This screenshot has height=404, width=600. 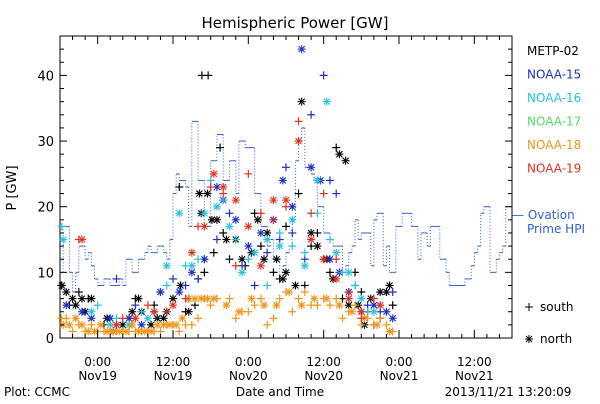 What do you see at coordinates (45, 208) in the screenshot?
I see `y-tick-label: 20` at bounding box center [45, 208].